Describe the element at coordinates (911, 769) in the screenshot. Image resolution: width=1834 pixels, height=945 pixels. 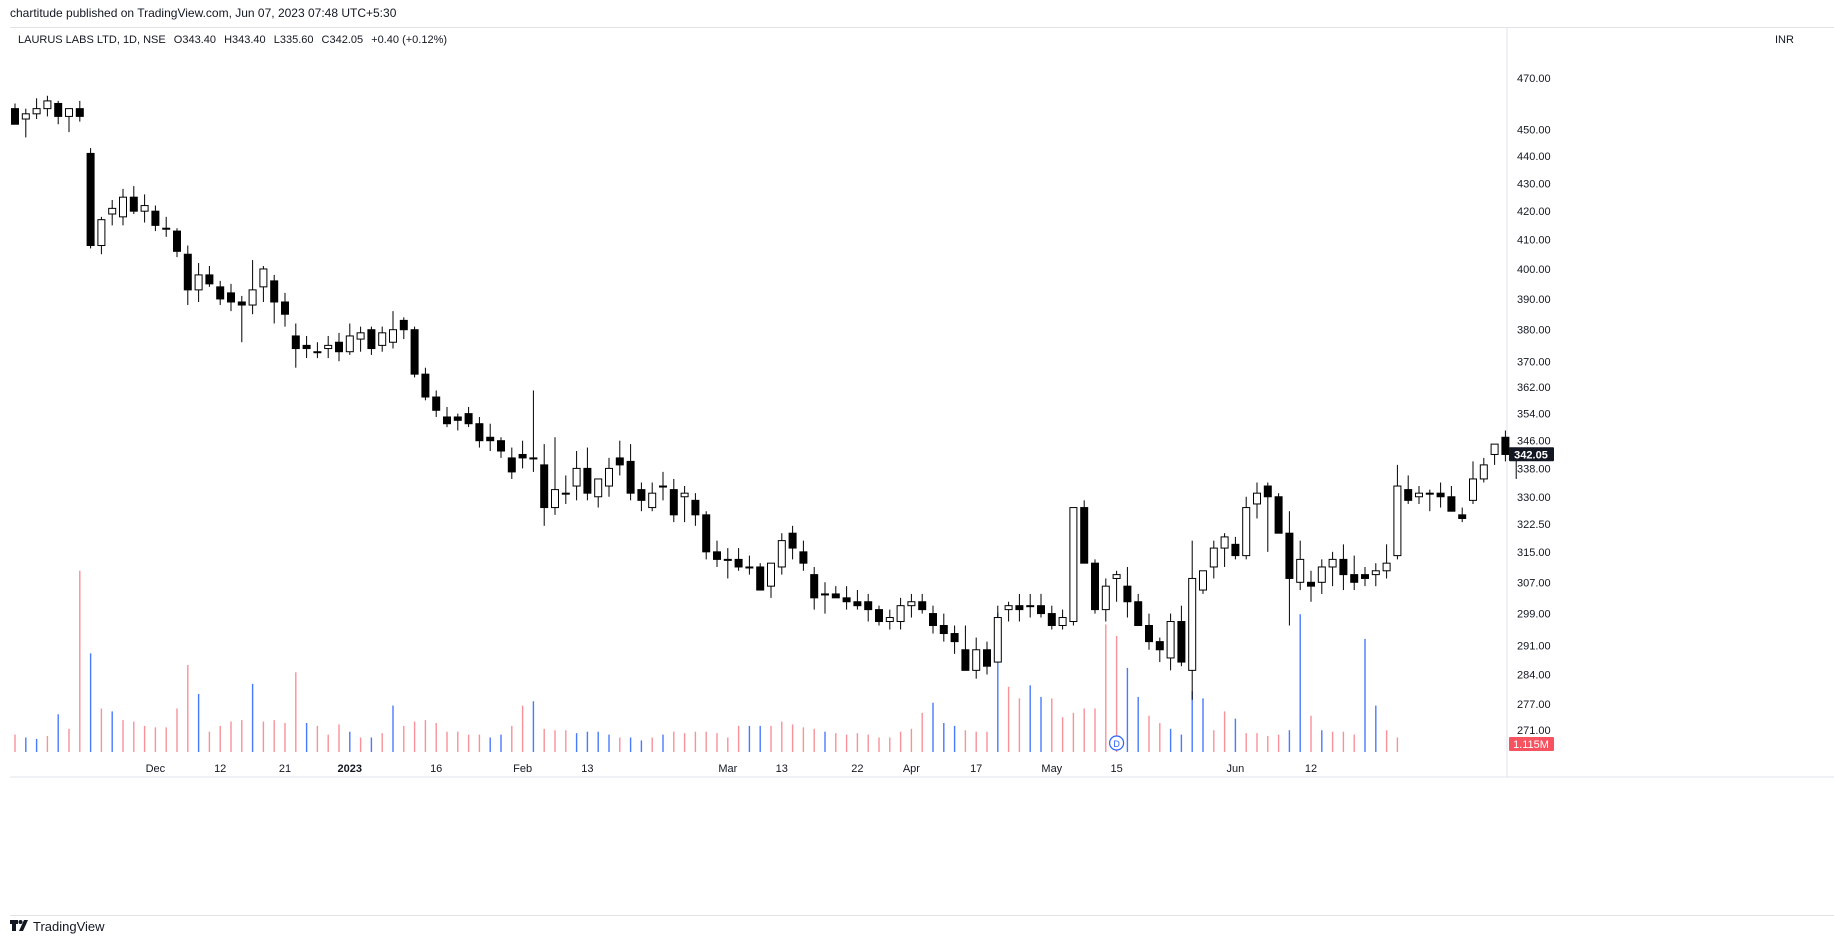
I see `x-tick-label: Apr` at that location.